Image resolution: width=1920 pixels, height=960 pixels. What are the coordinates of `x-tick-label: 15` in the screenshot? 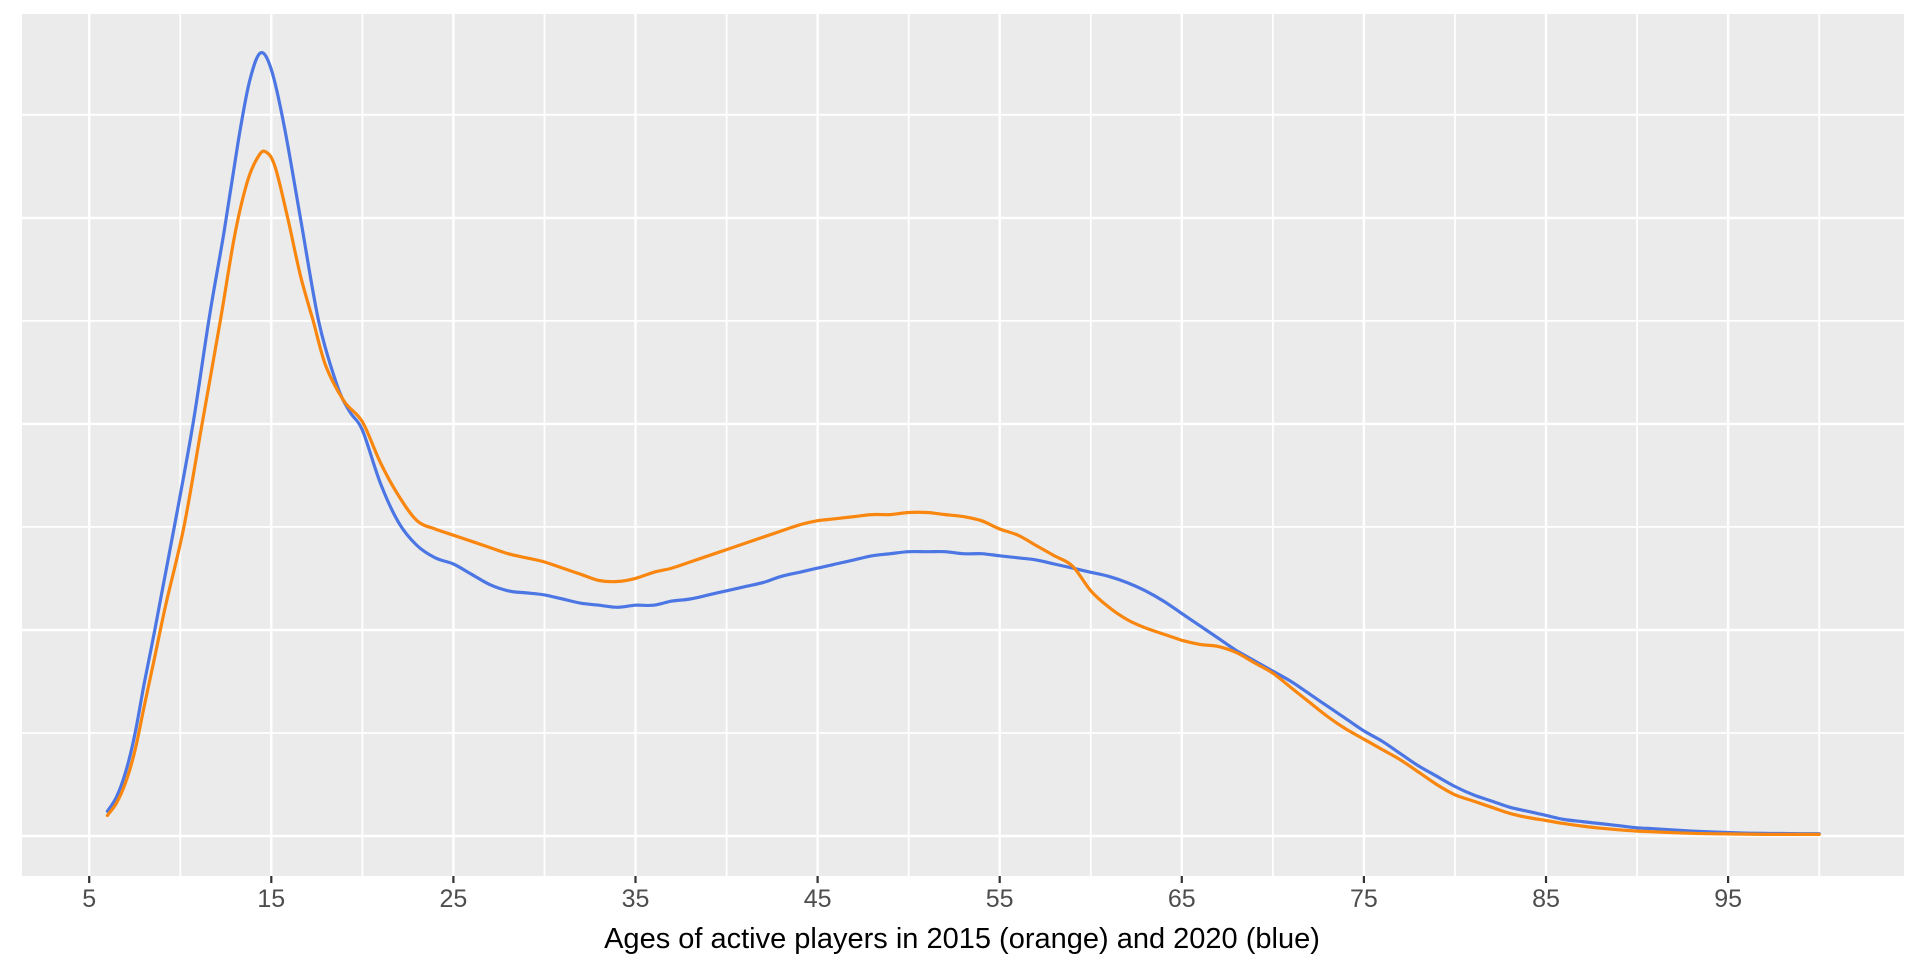 It's located at (271, 899).